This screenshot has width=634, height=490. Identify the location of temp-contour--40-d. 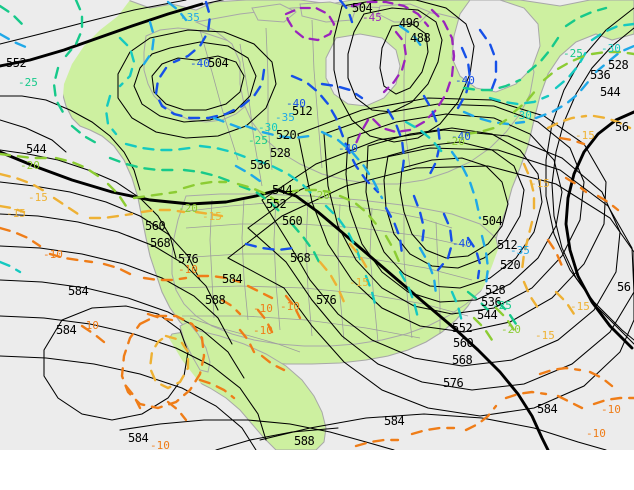
(342, 91).